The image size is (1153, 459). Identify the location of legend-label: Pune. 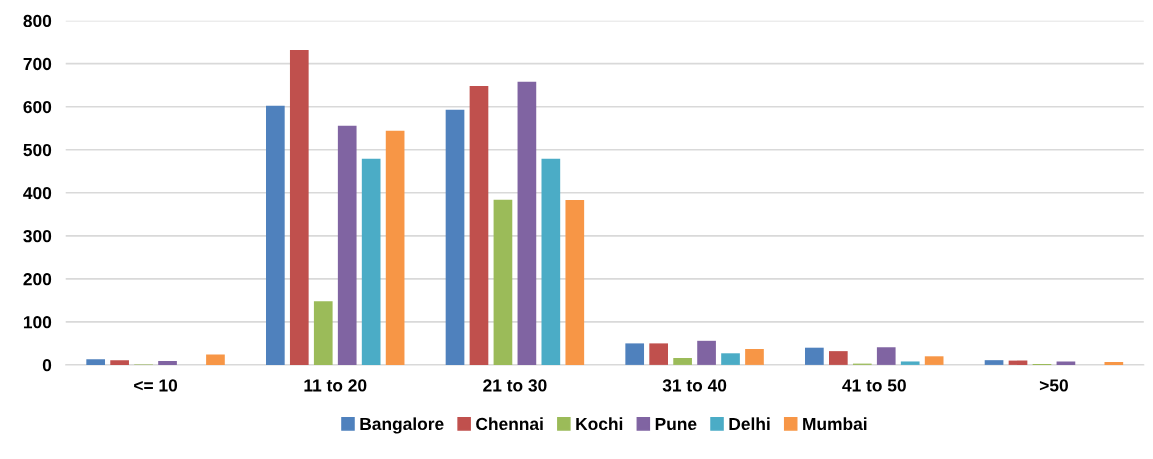
(676, 424).